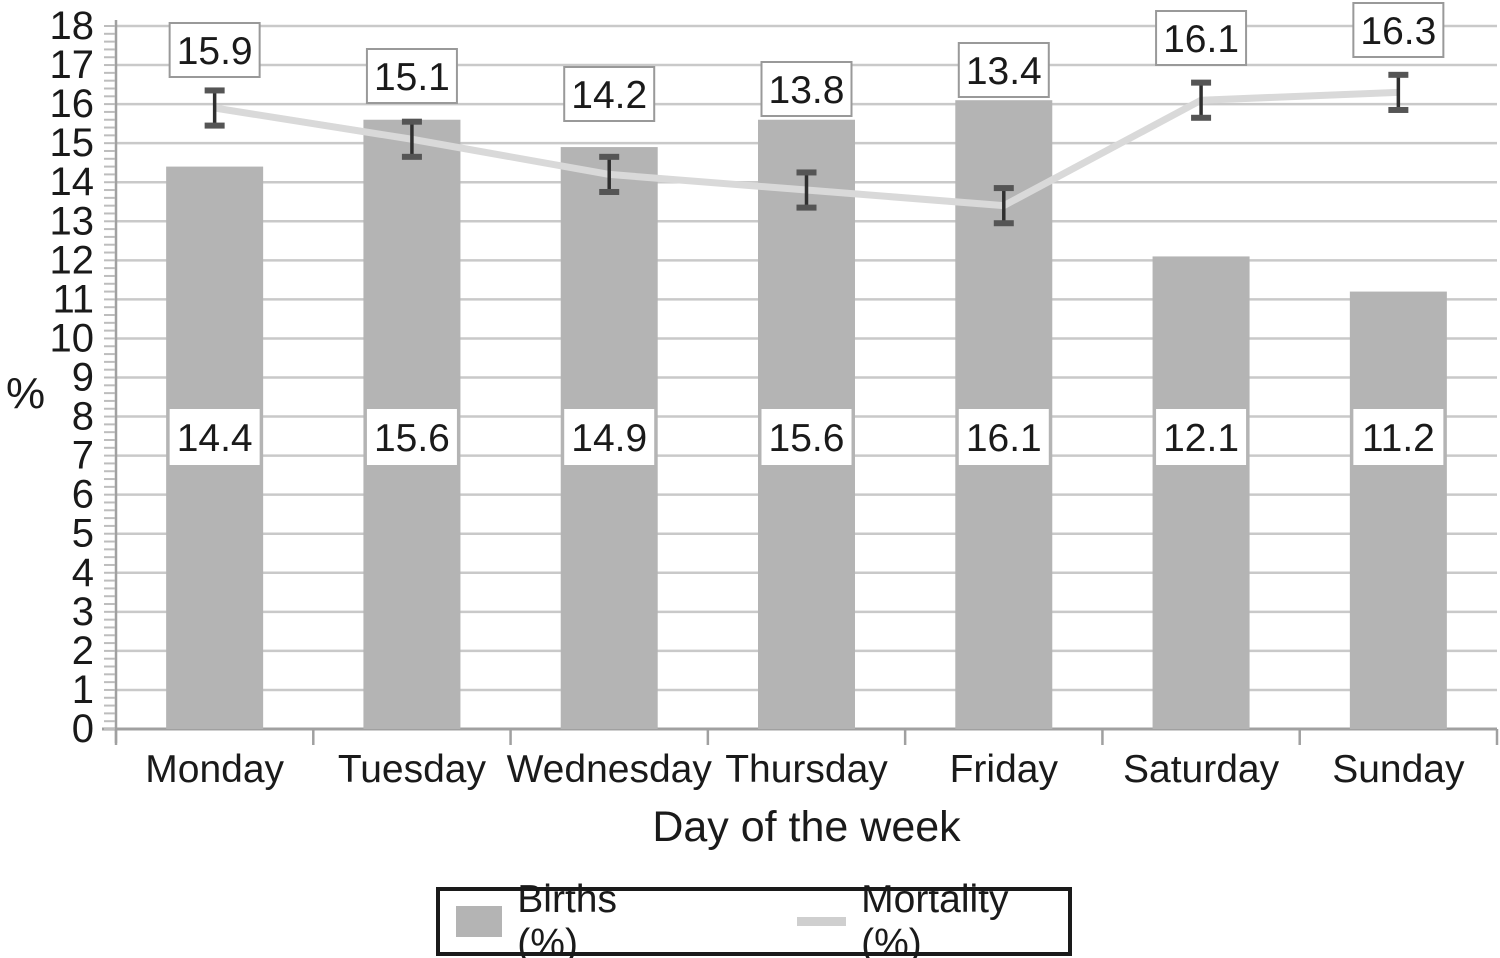 The height and width of the screenshot is (958, 1500). Describe the element at coordinates (26, 393) in the screenshot. I see `y-axis-title: %` at that location.